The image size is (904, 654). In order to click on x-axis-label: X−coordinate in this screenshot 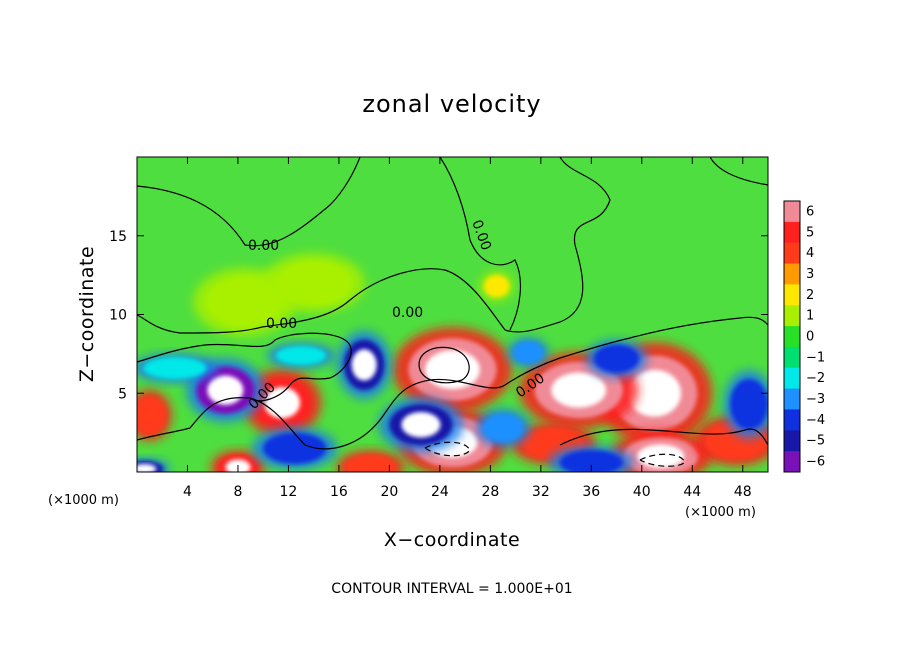, I will do `click(452, 540)`.